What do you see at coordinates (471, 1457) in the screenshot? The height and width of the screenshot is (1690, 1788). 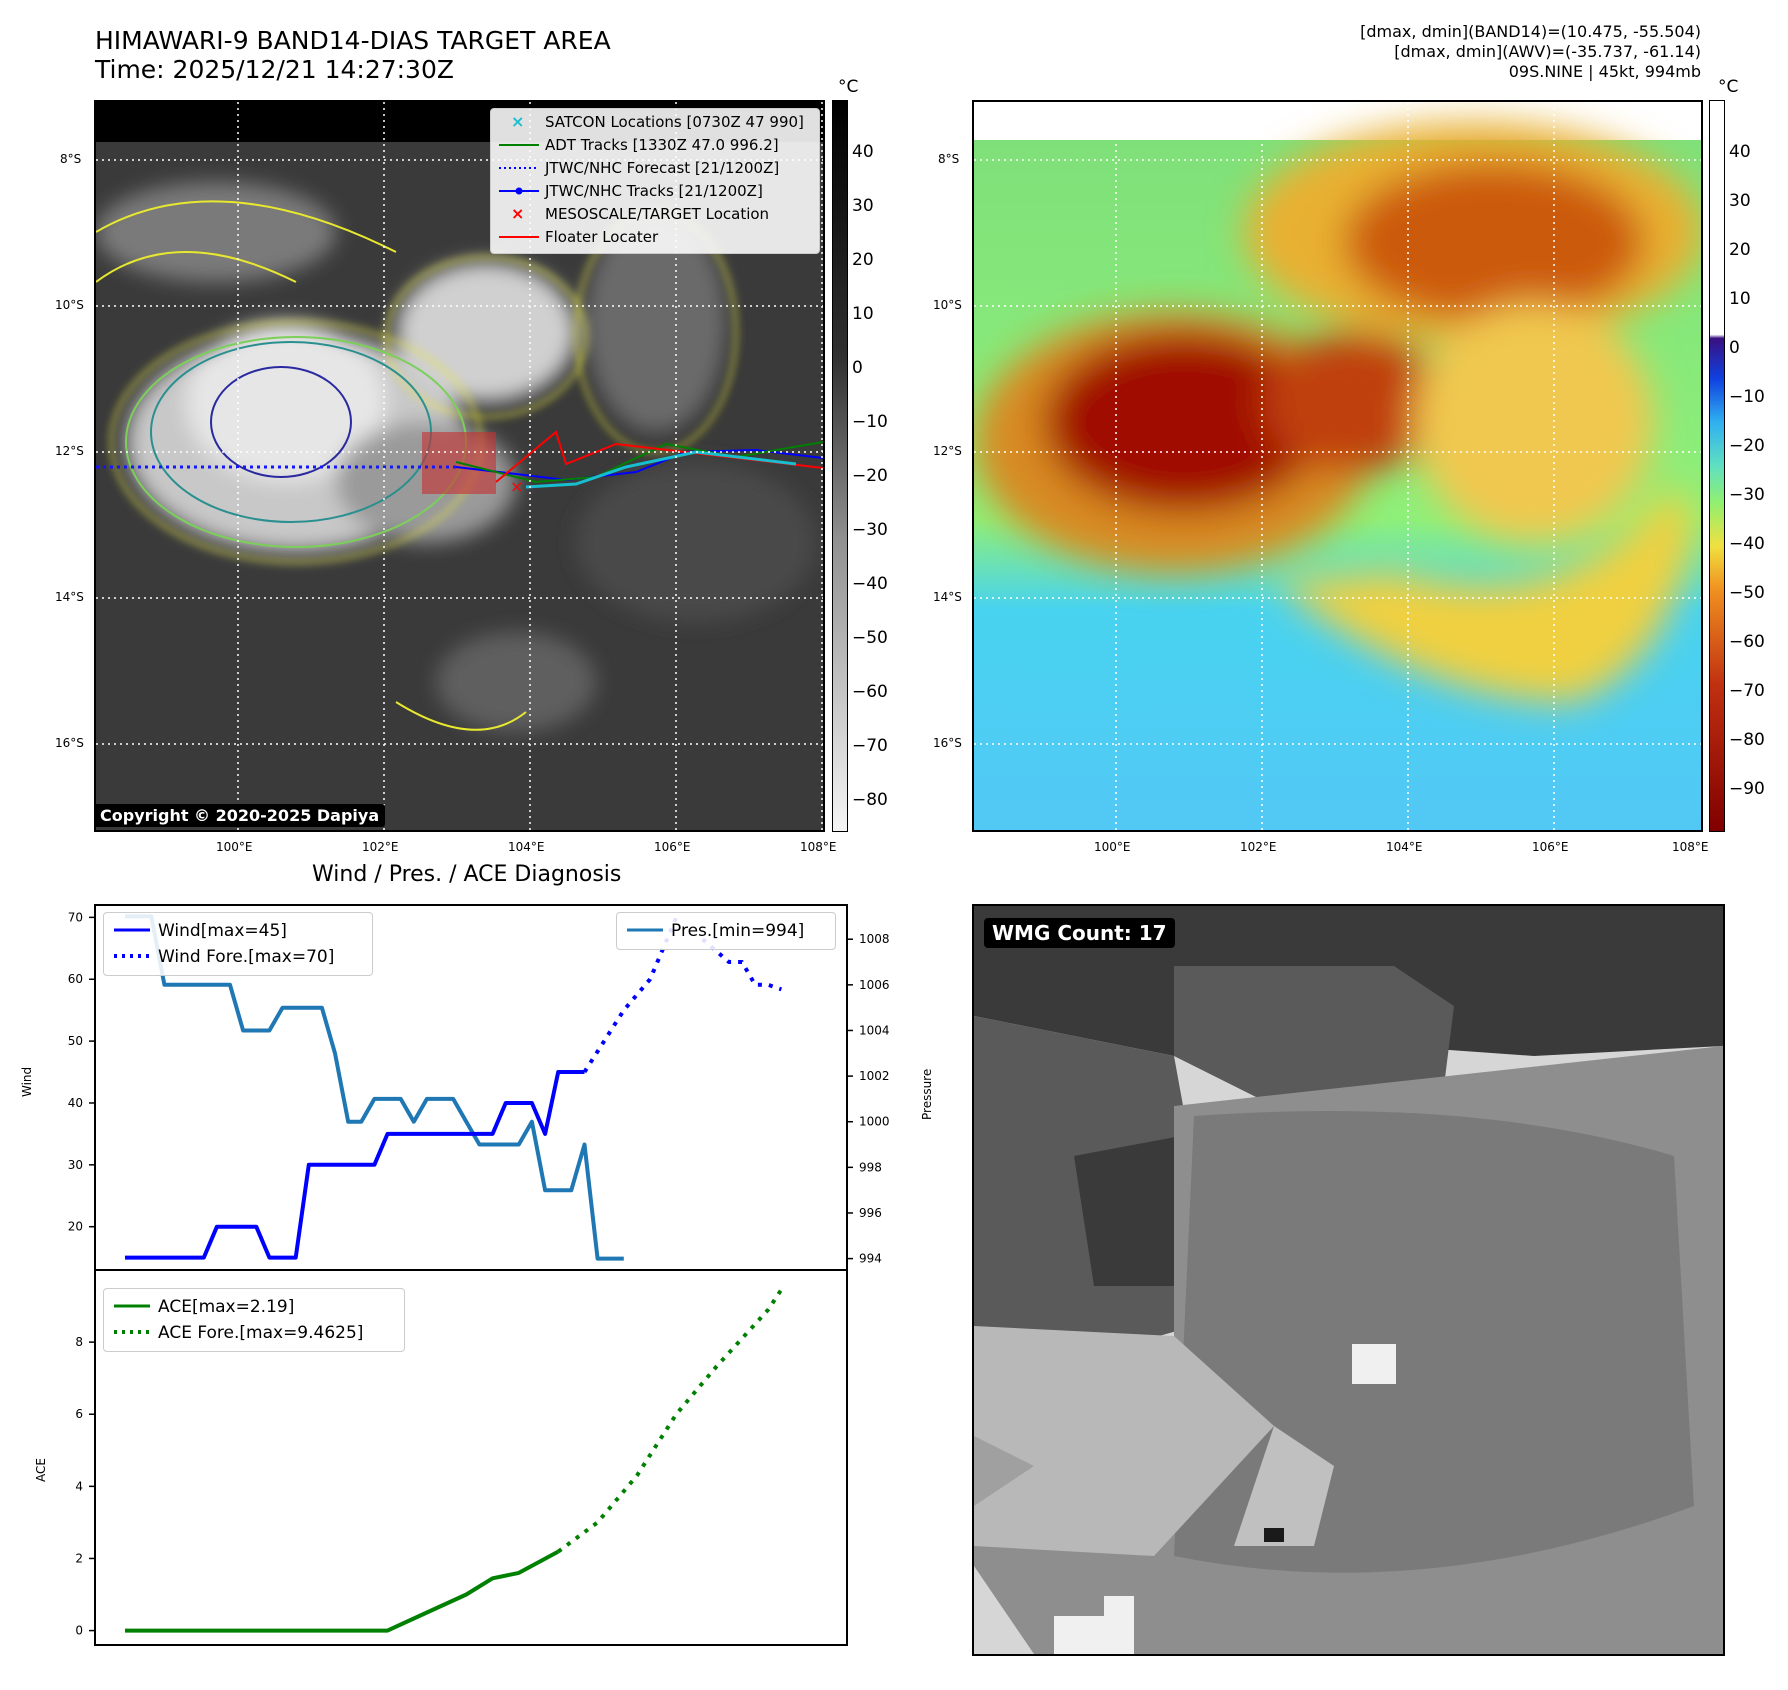 I see `ace-axes-frame` at bounding box center [471, 1457].